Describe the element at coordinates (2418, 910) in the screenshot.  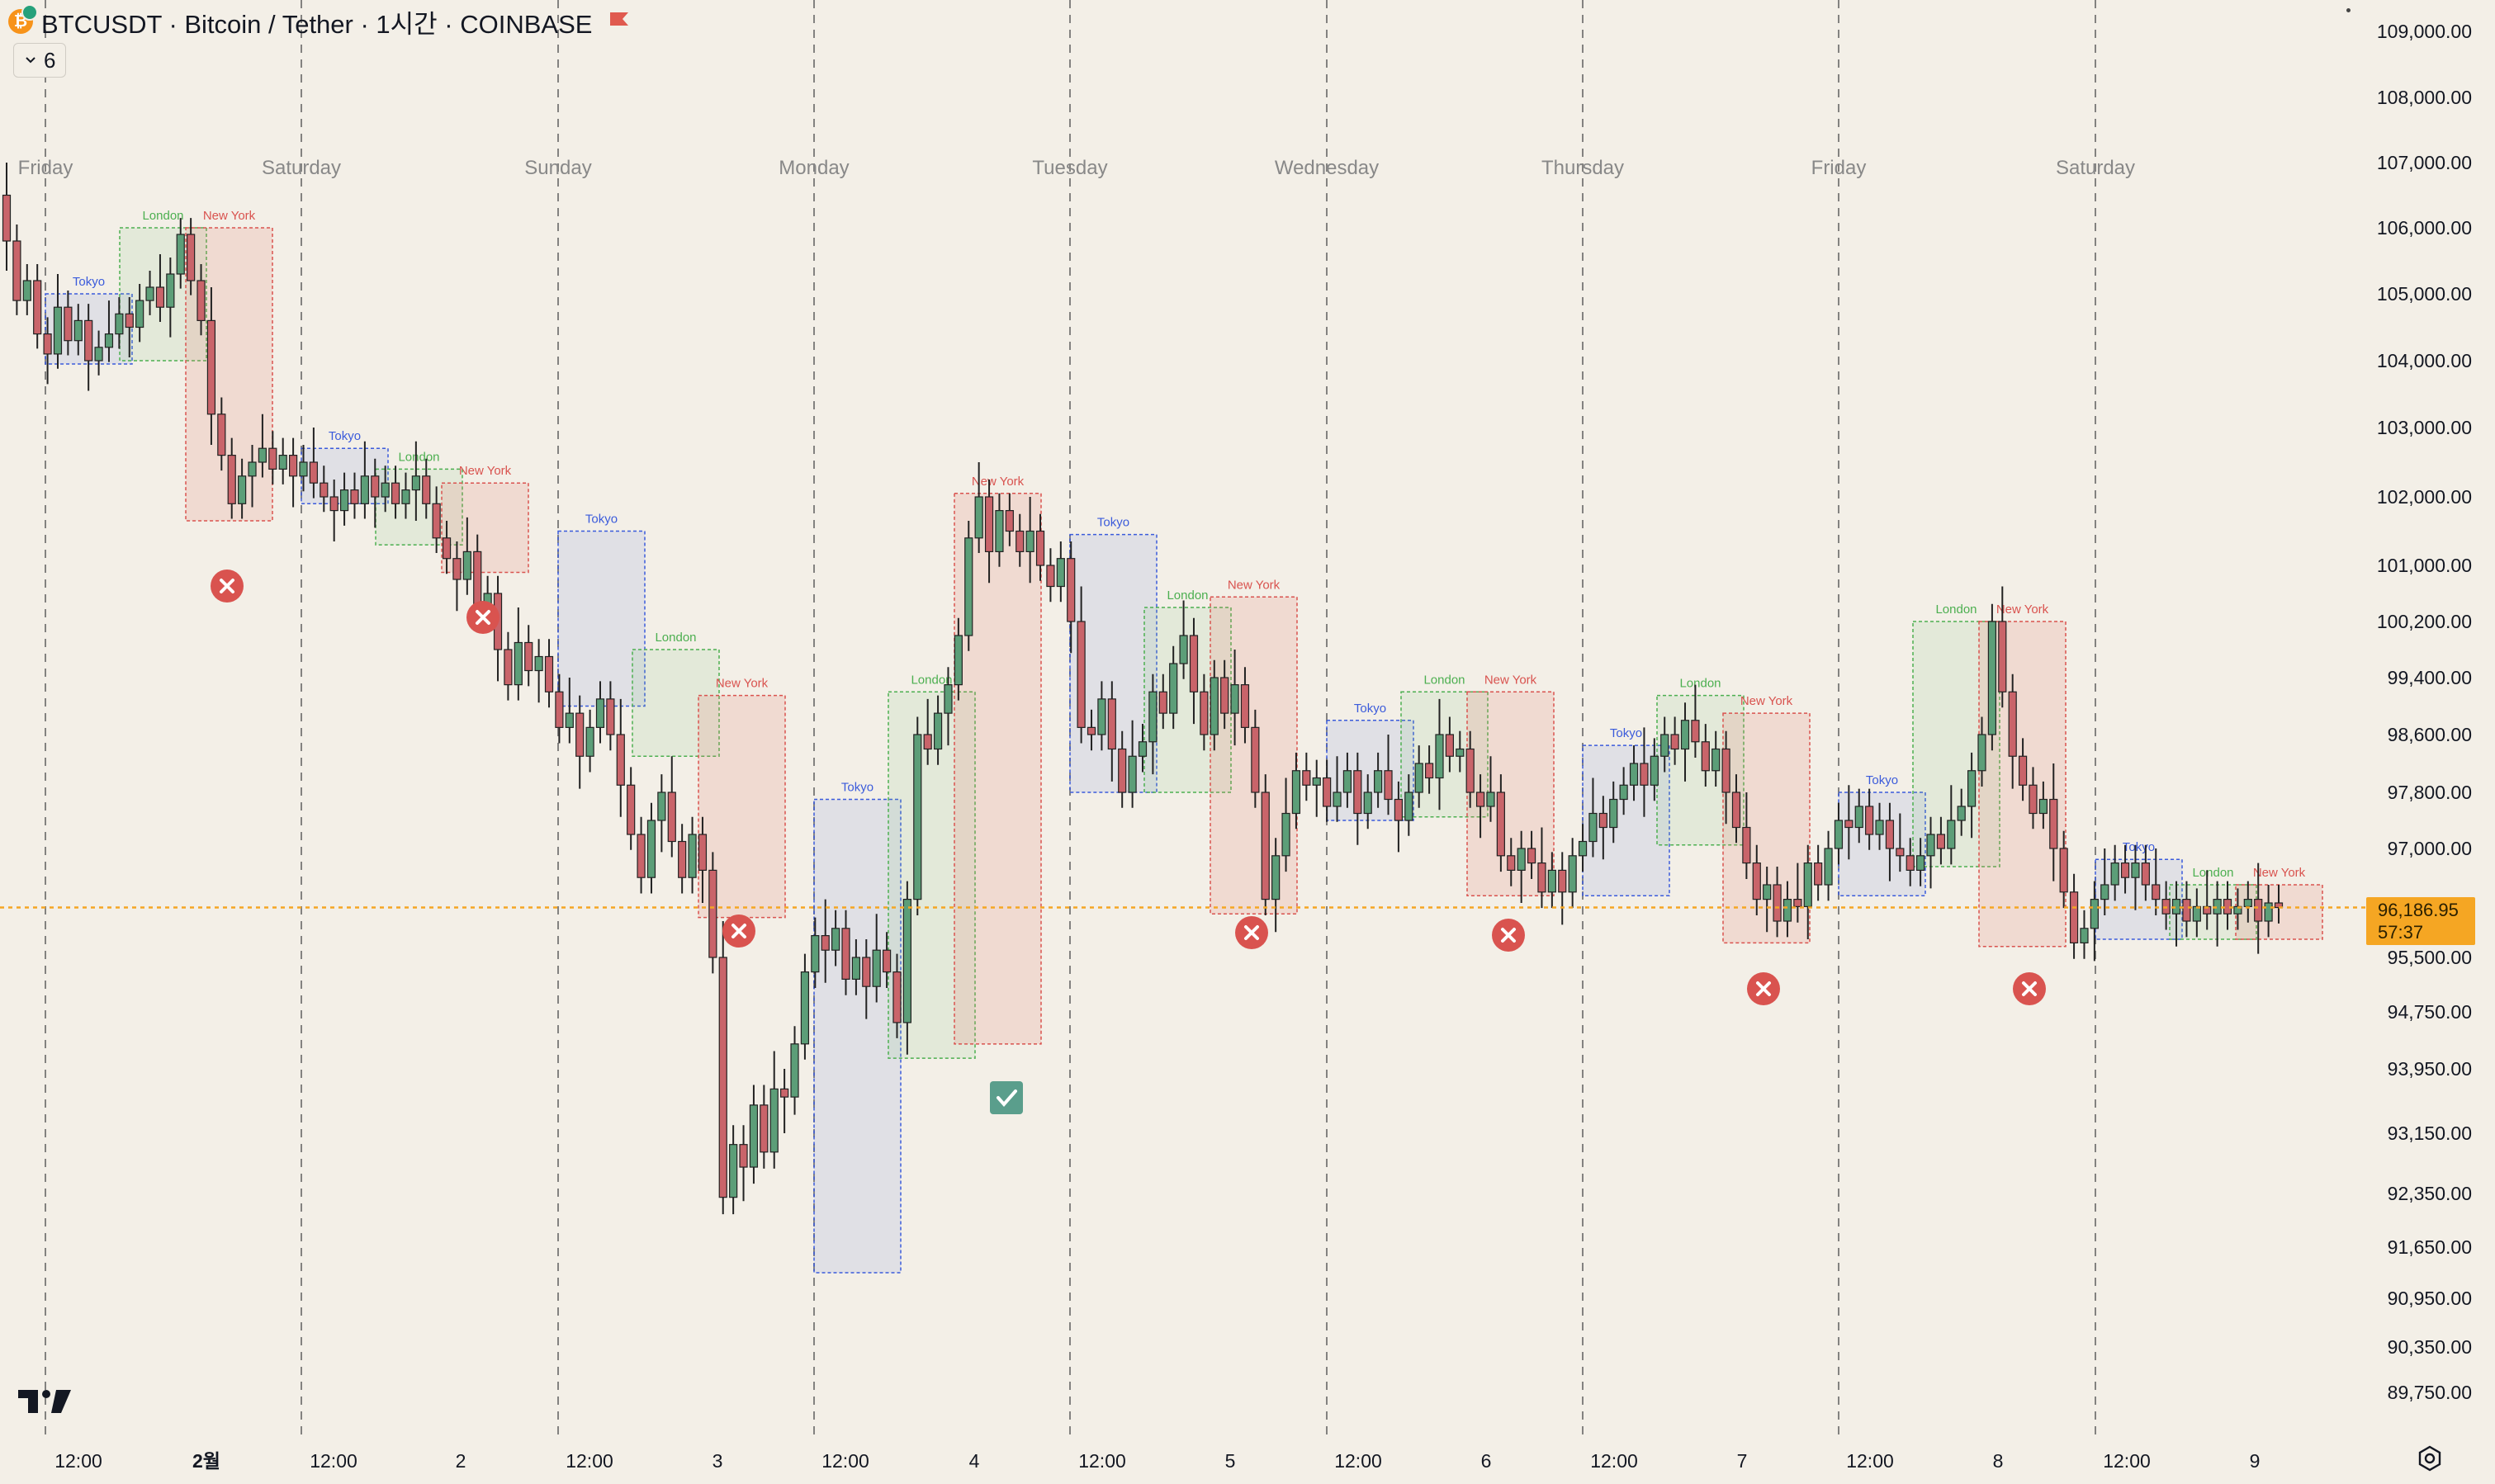
I see `current-price-value: 96,186.95` at that location.